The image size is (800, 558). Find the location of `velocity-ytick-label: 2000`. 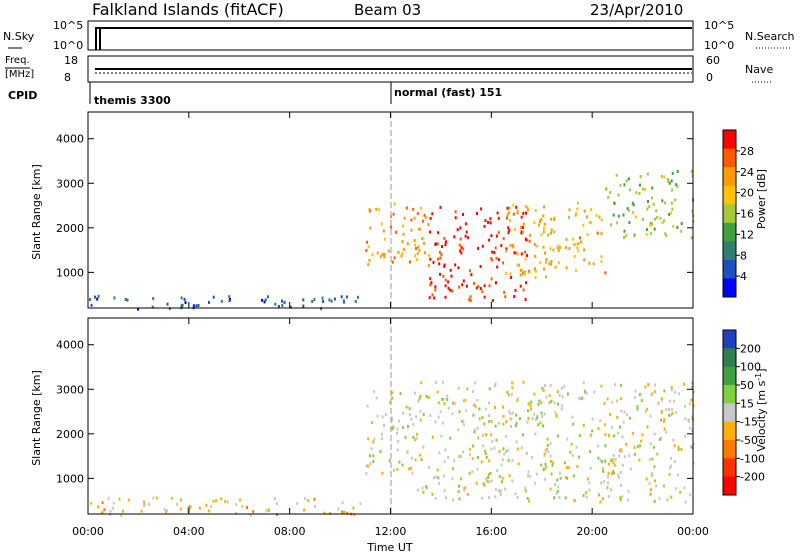

velocity-ytick-label: 2000 is located at coordinates (70, 434).